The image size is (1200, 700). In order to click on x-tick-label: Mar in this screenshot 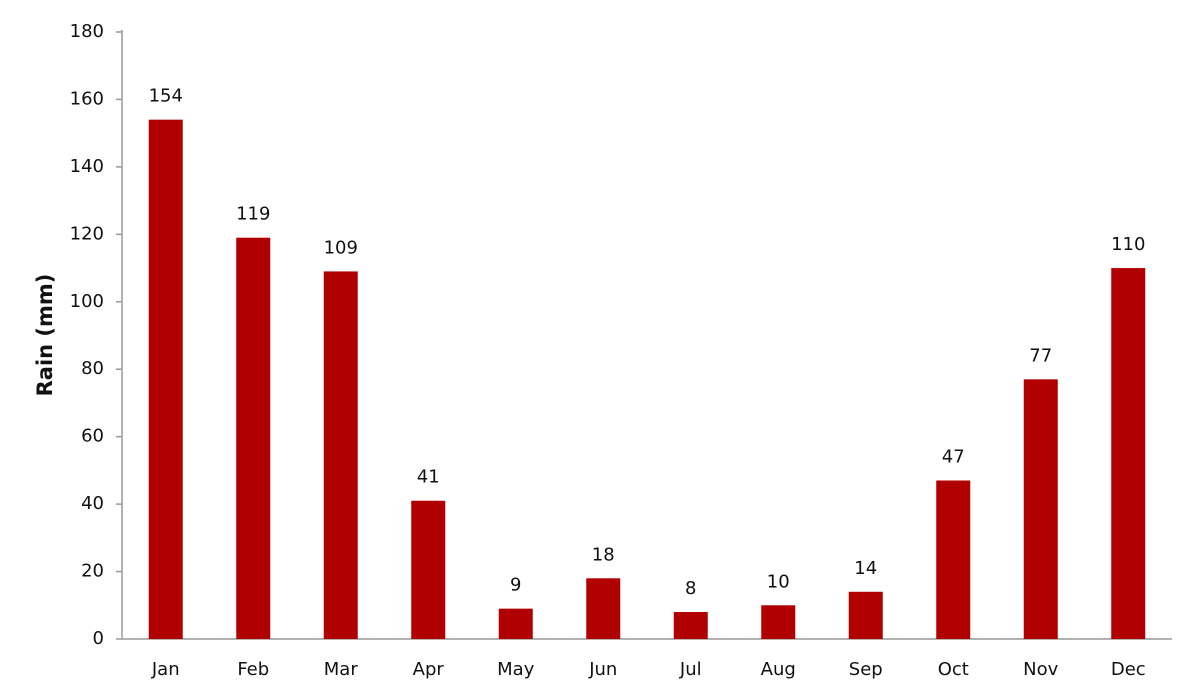, I will do `click(341, 669)`.